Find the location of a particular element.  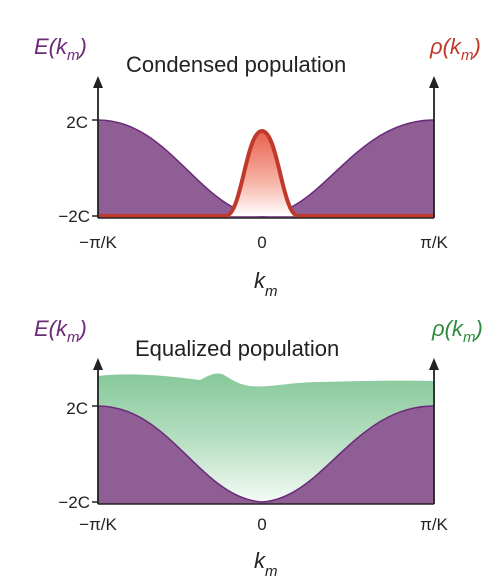

right-axis-arrow-top is located at coordinates (434, 82).